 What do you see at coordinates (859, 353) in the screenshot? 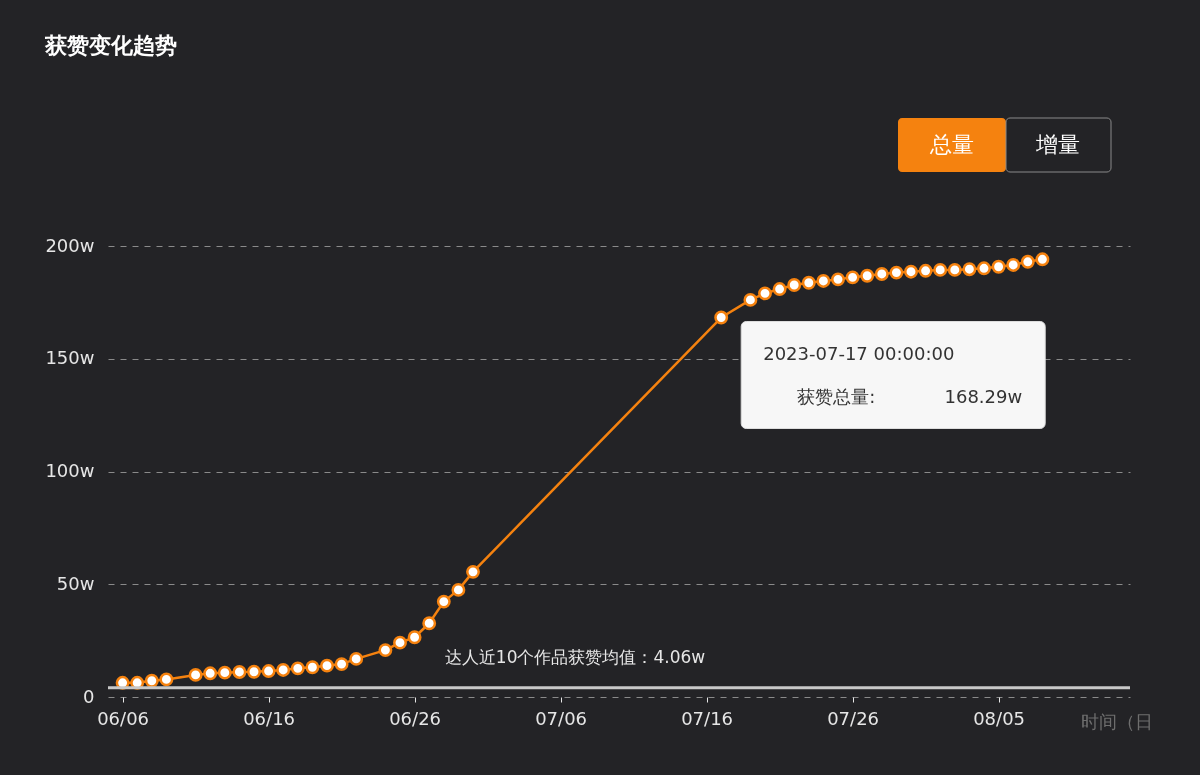
I see `annotation: 2023-07-17 00:00:00` at bounding box center [859, 353].